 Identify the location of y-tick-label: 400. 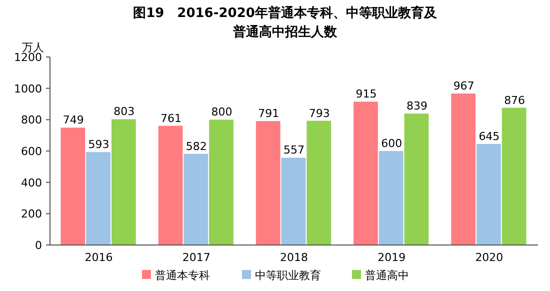
(31, 183).